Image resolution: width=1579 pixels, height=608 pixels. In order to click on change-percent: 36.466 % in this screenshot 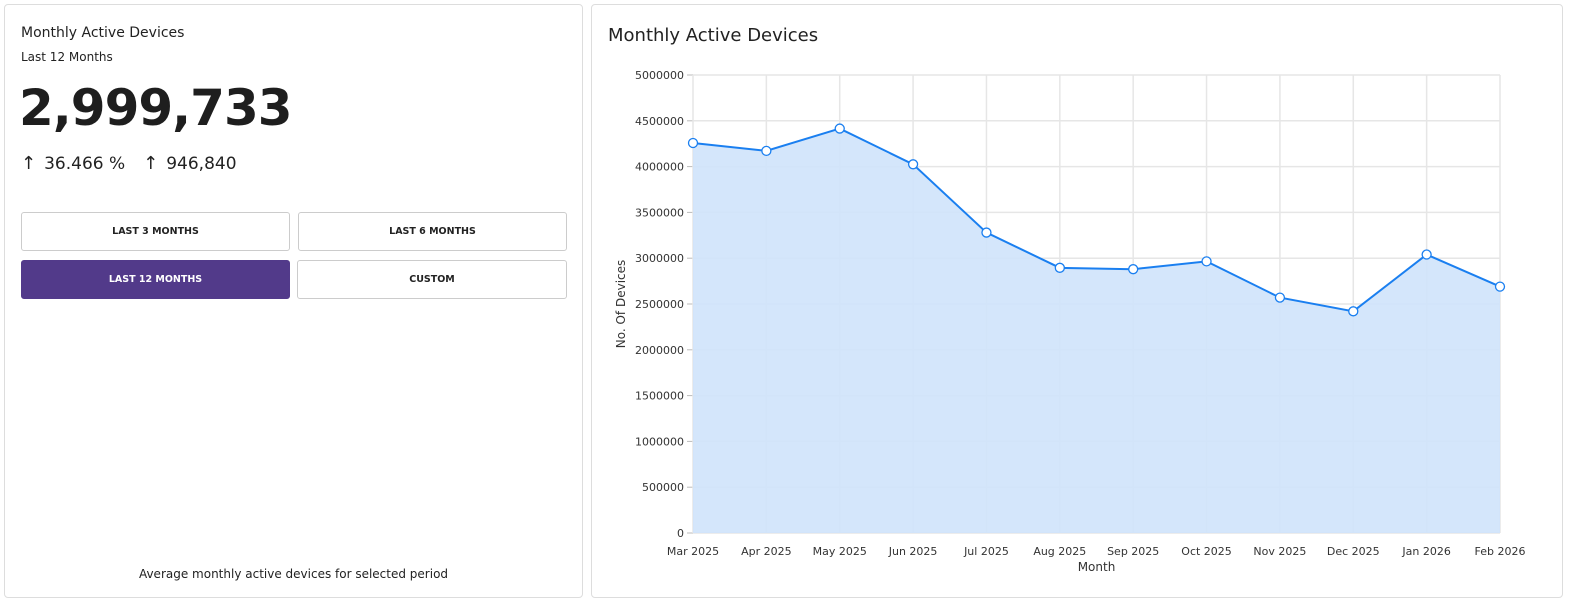, I will do `click(85, 164)`.